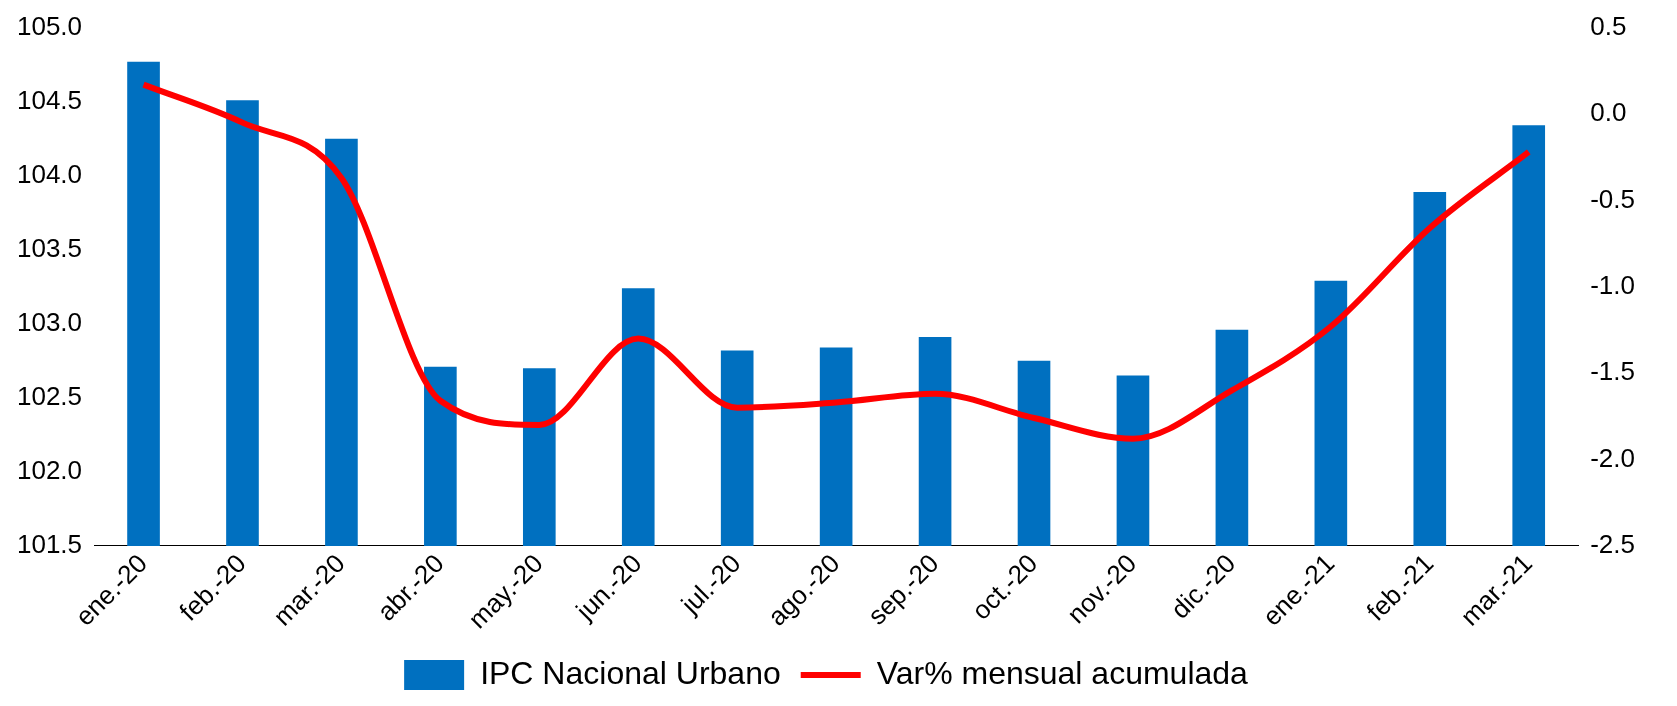 This screenshot has height=706, width=1677. What do you see at coordinates (49, 99) in the screenshot?
I see `y-tick-label: 104.5` at bounding box center [49, 99].